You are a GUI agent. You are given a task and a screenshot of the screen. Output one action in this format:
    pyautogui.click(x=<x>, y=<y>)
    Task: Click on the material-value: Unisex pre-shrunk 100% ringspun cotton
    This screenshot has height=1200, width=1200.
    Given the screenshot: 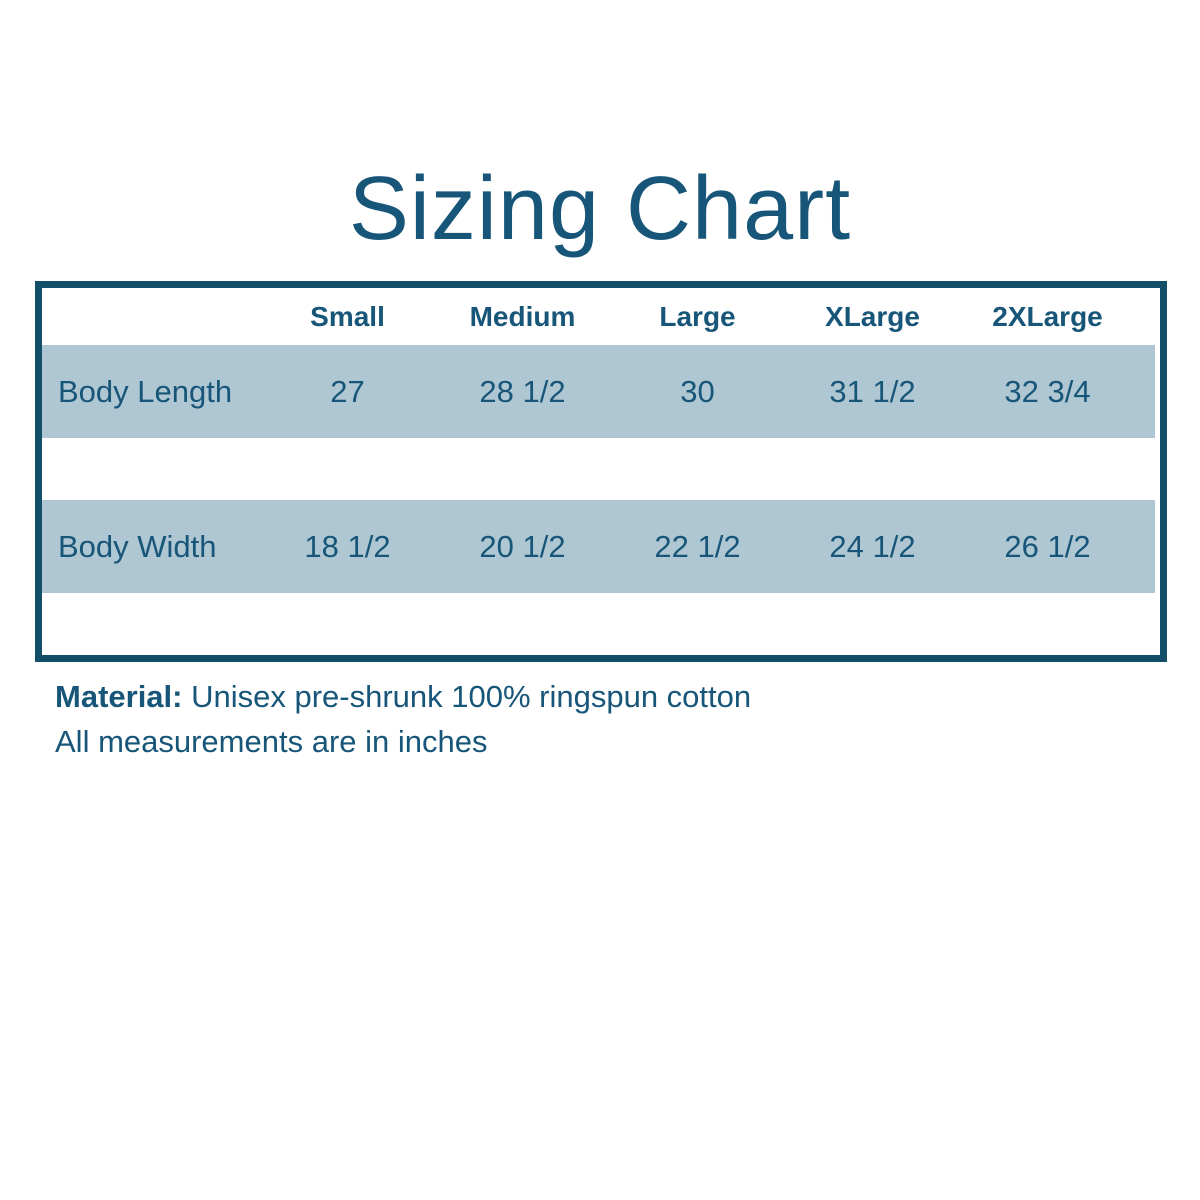 What is the action you would take?
    pyautogui.click(x=467, y=696)
    